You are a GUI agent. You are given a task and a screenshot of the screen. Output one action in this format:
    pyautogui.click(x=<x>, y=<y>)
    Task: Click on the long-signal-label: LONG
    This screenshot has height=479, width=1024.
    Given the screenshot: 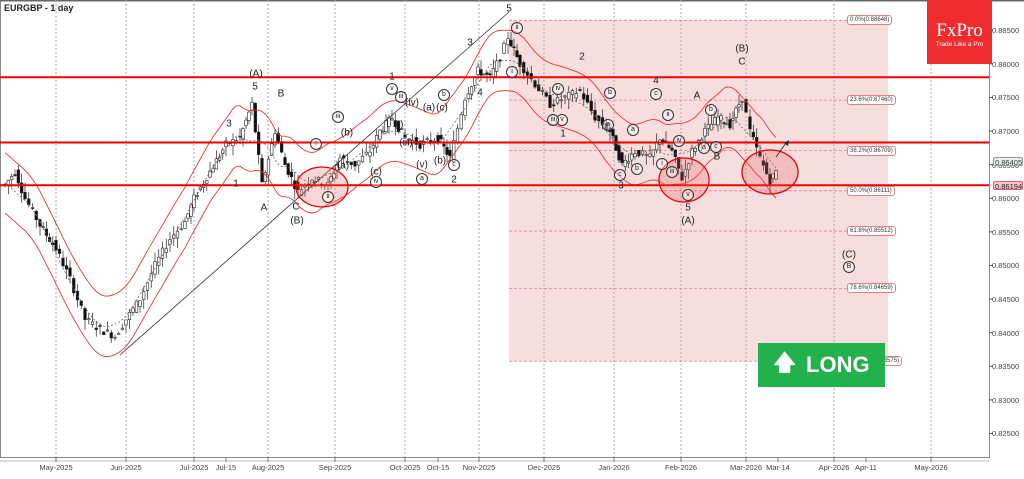 What is the action you would take?
    pyautogui.click(x=838, y=364)
    